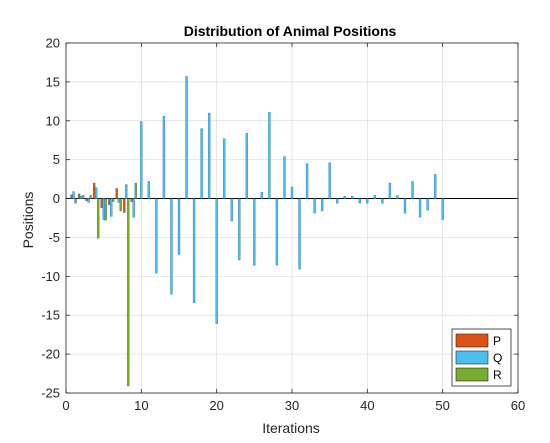  I want to click on y-tick-label: -15, so click(50, 315).